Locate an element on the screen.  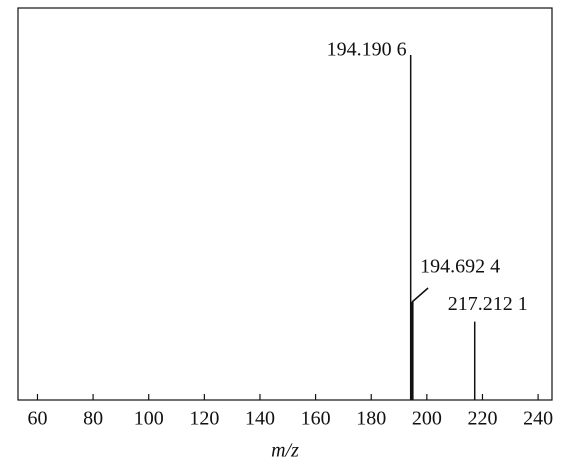
x-tick-label: 60 is located at coordinates (37, 419).